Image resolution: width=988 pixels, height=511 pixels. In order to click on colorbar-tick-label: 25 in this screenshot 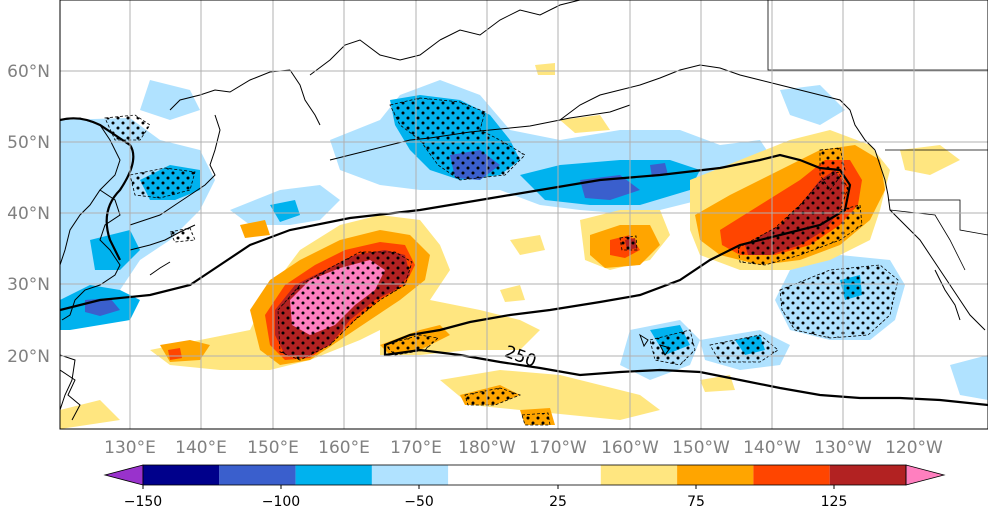, I will do `click(558, 502)`.